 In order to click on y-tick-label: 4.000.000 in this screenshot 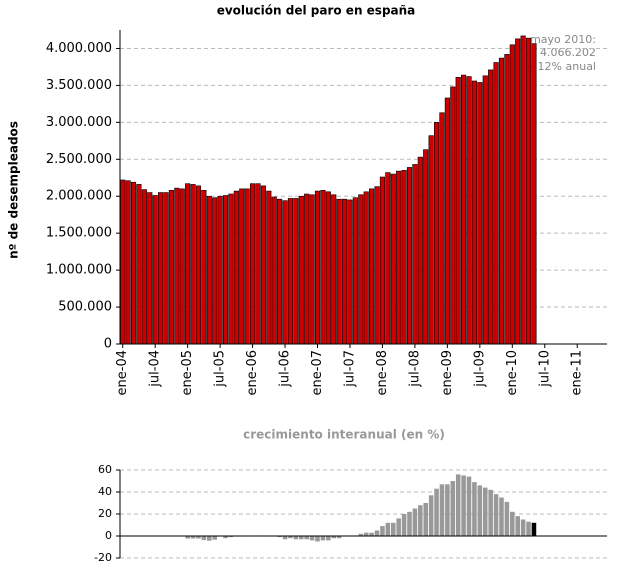, I will do `click(79, 48)`.